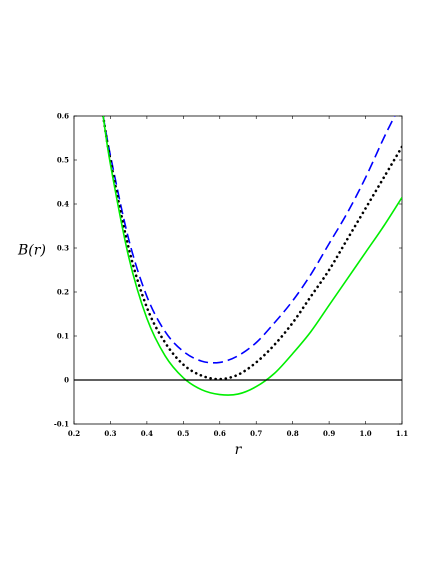 This screenshot has width=436, height=564. What do you see at coordinates (31, 251) in the screenshot?
I see `y-axis-label: B(r)` at bounding box center [31, 251].